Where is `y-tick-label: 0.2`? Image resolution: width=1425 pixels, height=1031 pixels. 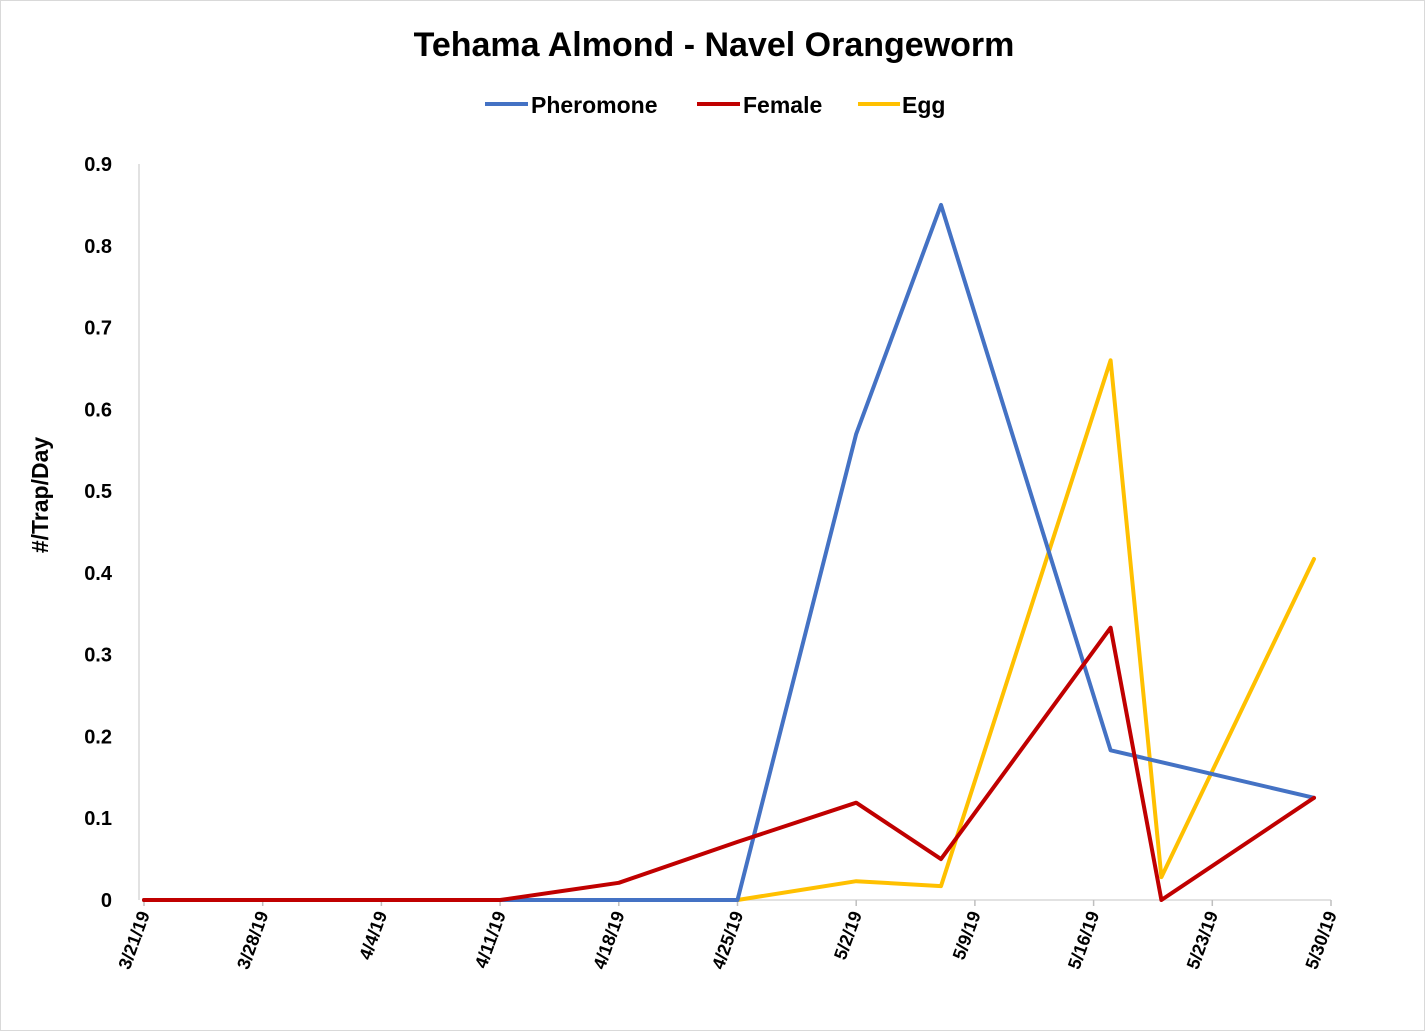 y-tick-label: 0.2 is located at coordinates (98, 737).